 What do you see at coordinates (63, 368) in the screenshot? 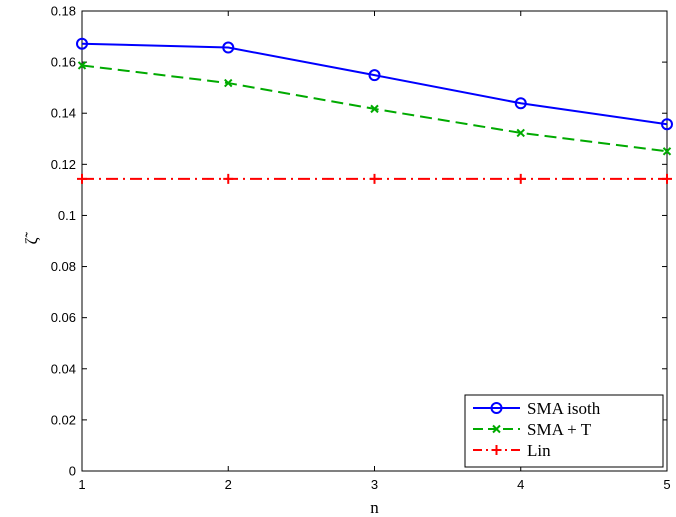
I see `y-tick-label: 0.04` at bounding box center [63, 368].